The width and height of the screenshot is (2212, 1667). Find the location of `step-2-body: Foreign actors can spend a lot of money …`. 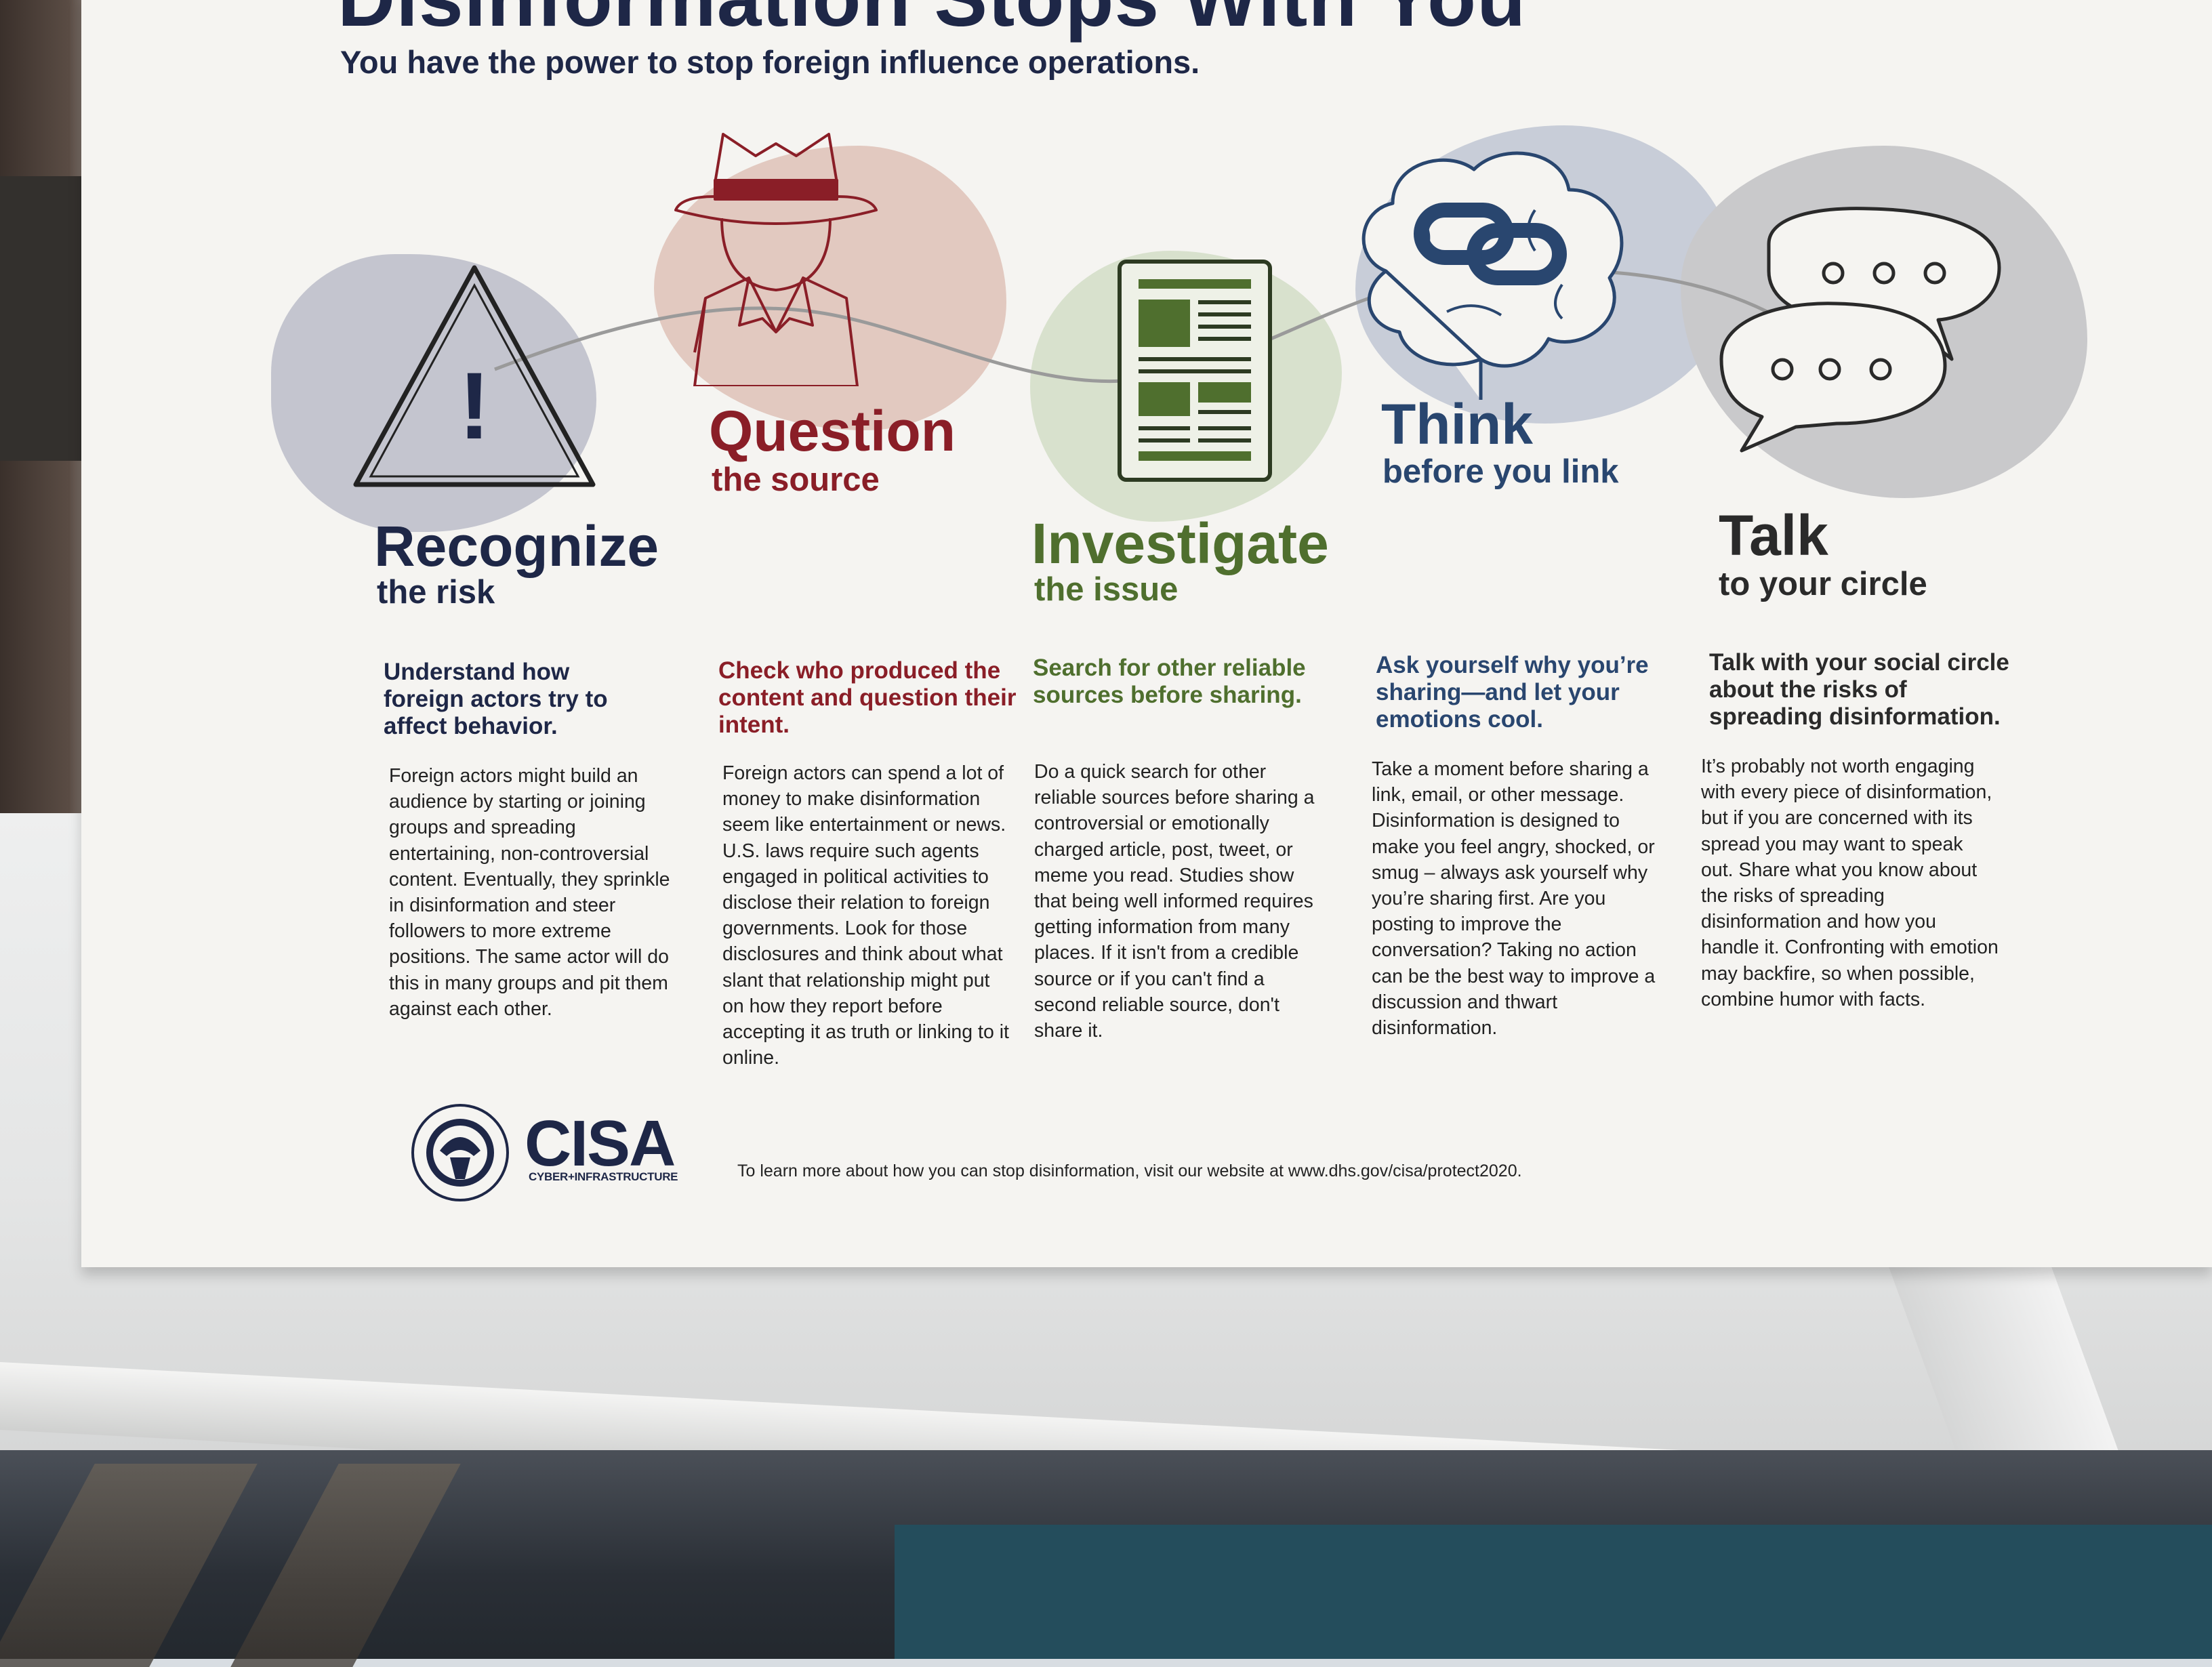

step-2-body: Foreign actors can spend a lot of money … is located at coordinates (865, 915).